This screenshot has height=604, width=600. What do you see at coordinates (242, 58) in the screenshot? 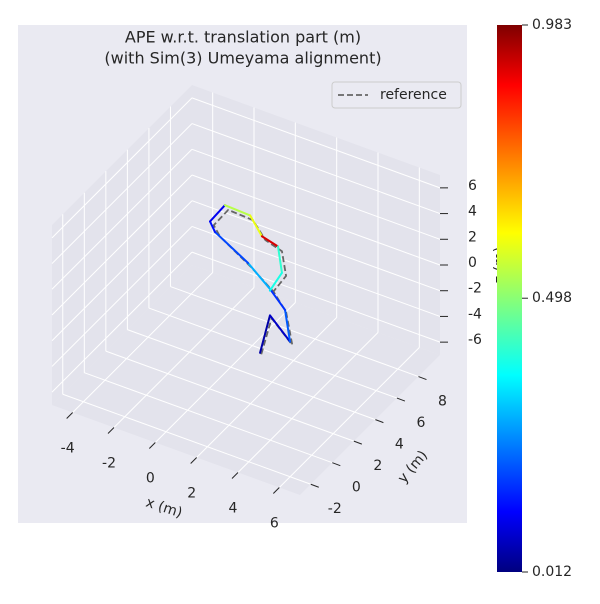
I see `chart-subtitle: (with Sim(3) Umeyama alignment)` at bounding box center [242, 58].